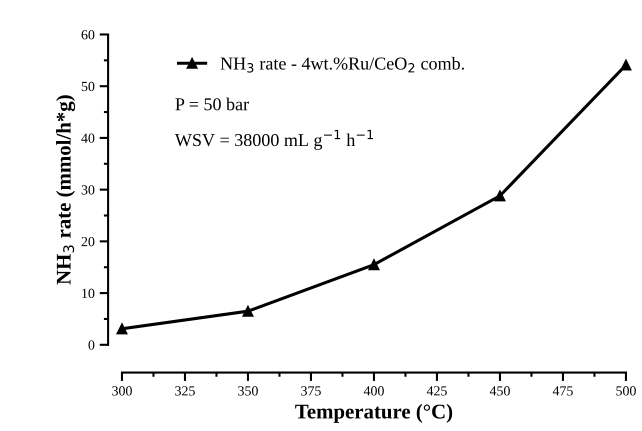 The width and height of the screenshot is (642, 431). Describe the element at coordinates (626, 391) in the screenshot. I see `x-tick-label: 500` at that location.